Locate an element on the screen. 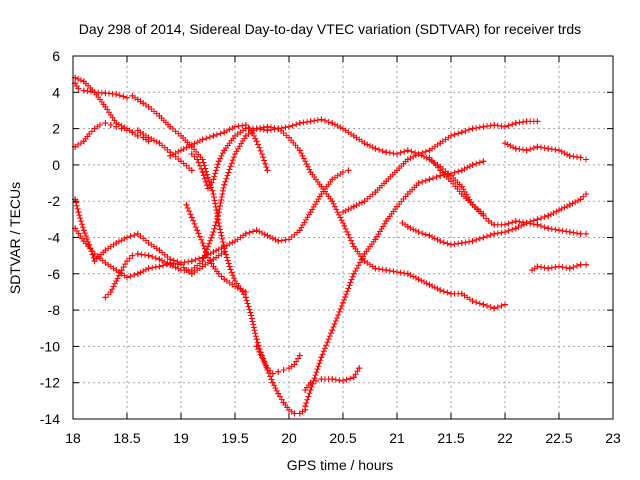 Image resolution: width=640 pixels, height=480 pixels. x-tick-label: 22 is located at coordinates (505, 438).